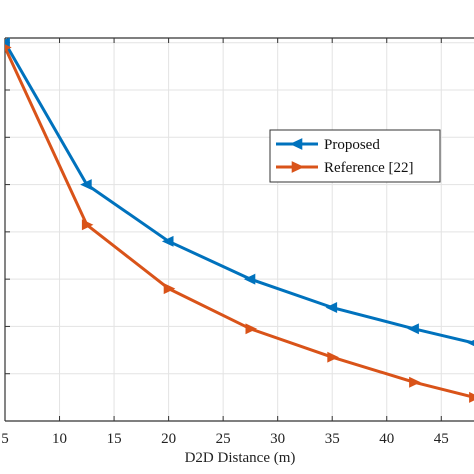 This screenshot has height=474, width=474. Describe the element at coordinates (332, 439) in the screenshot. I see `x-tick-label: 35` at that location.